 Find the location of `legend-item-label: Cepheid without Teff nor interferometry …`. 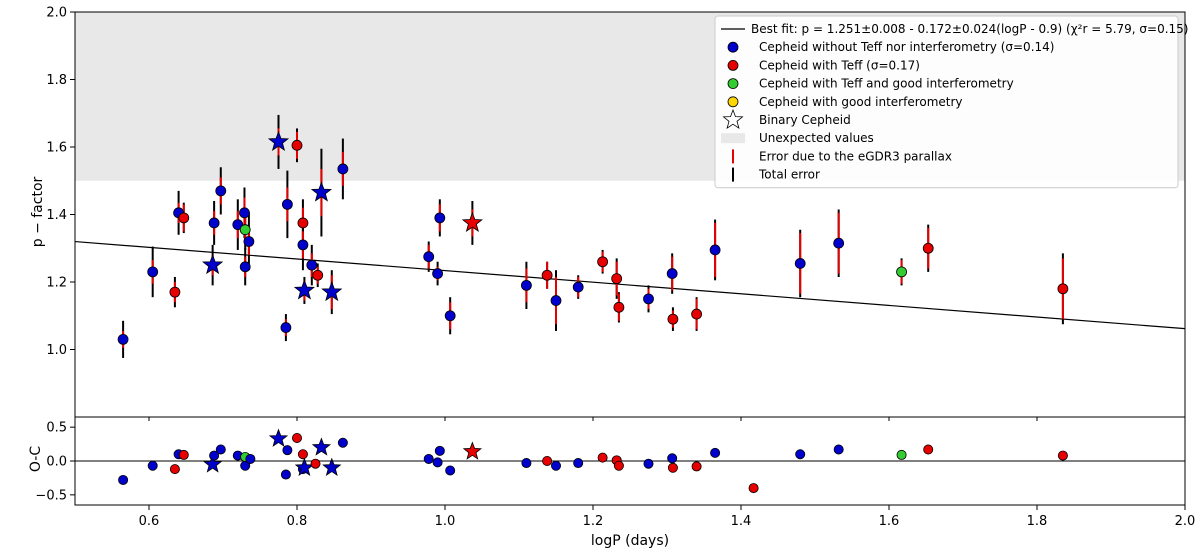

legend-item-label: Cepheid without Teff nor interferometry … is located at coordinates (906, 47).